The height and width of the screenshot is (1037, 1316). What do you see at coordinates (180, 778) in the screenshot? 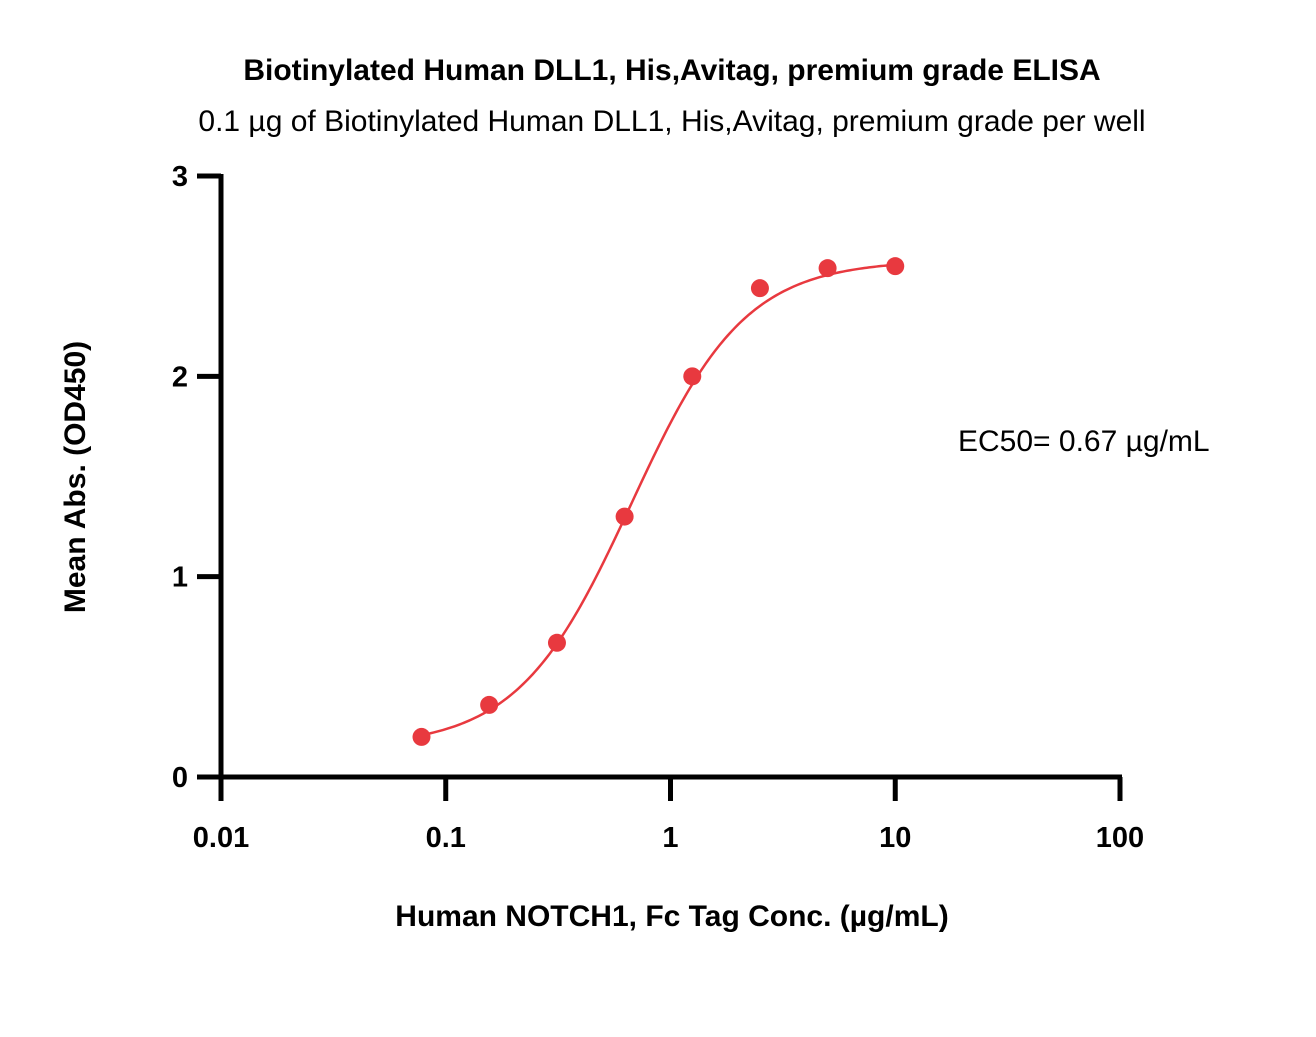
I see `y-tick-label: 0` at bounding box center [180, 778].